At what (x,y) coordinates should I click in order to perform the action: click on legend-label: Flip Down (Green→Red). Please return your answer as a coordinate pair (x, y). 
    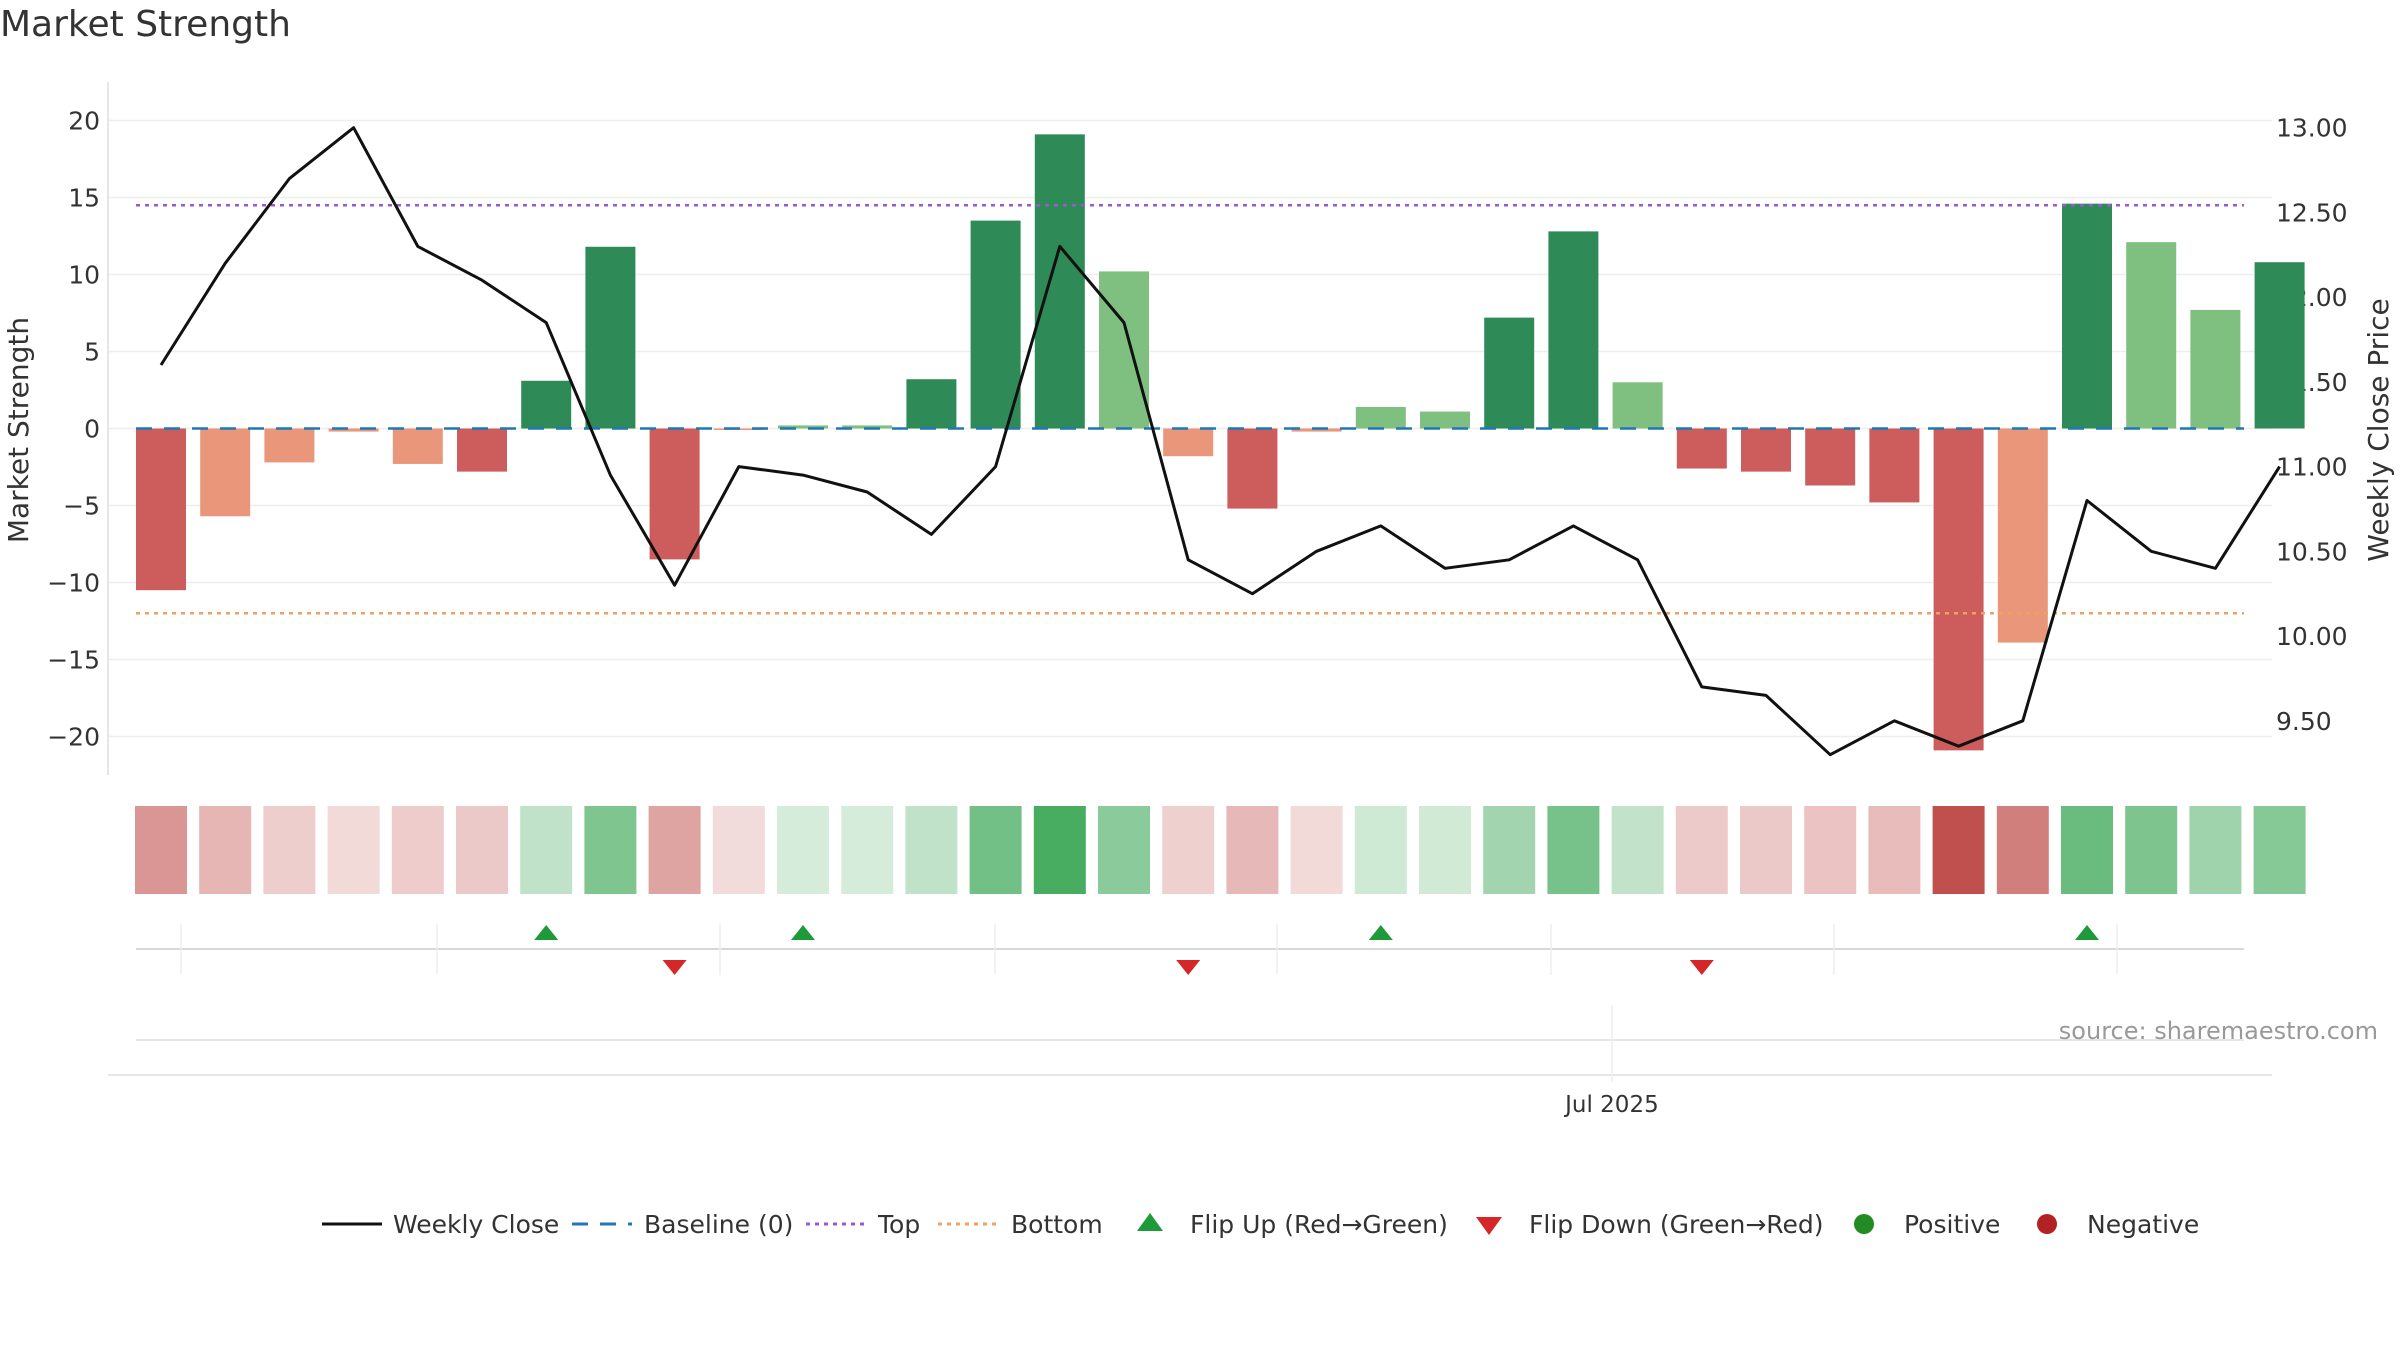
    Looking at the image, I should click on (1676, 1224).